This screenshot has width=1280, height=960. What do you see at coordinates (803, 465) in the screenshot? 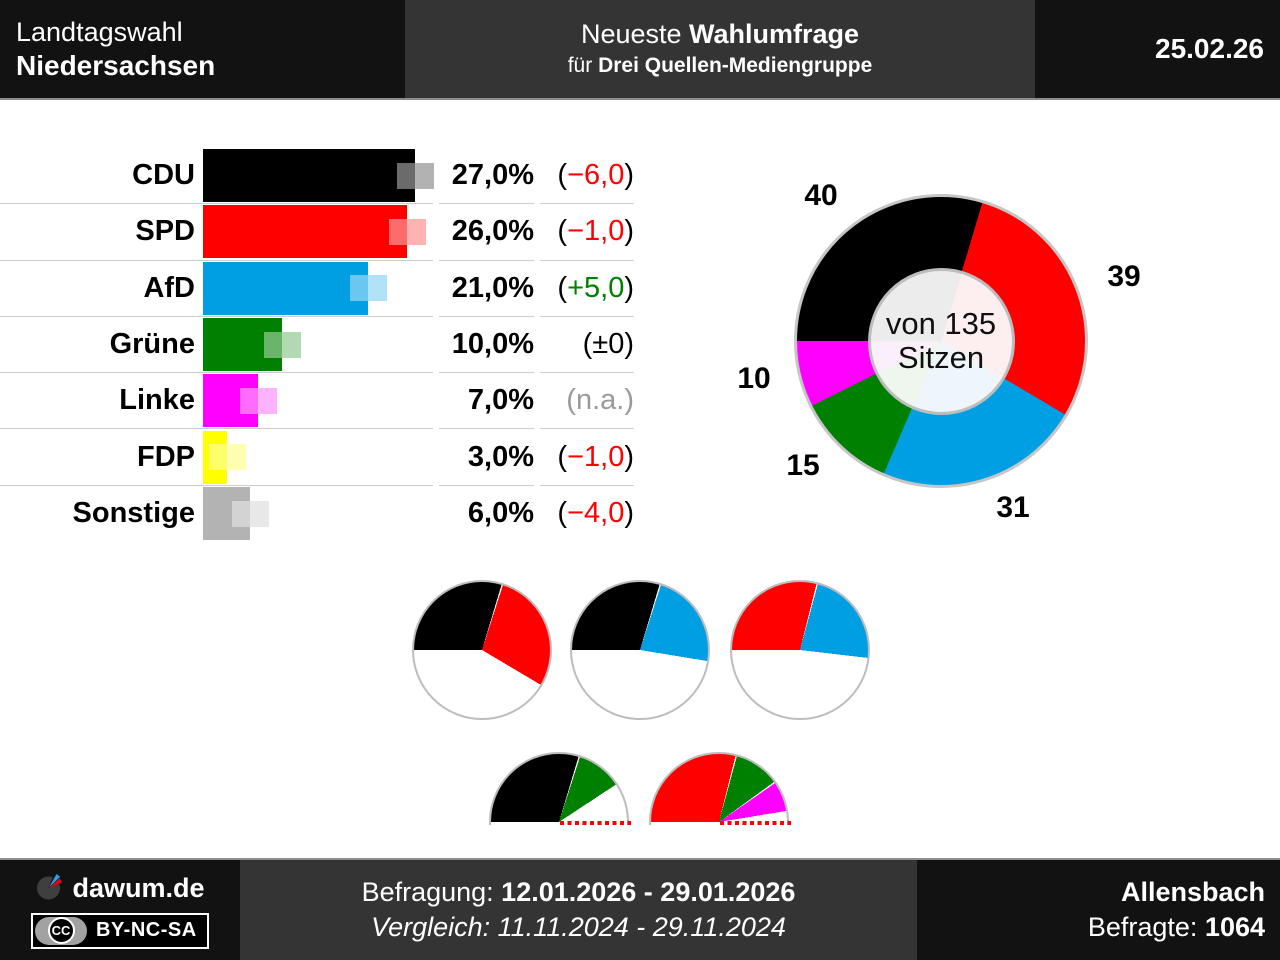
I see `seat-label-gruene: 15` at bounding box center [803, 465].